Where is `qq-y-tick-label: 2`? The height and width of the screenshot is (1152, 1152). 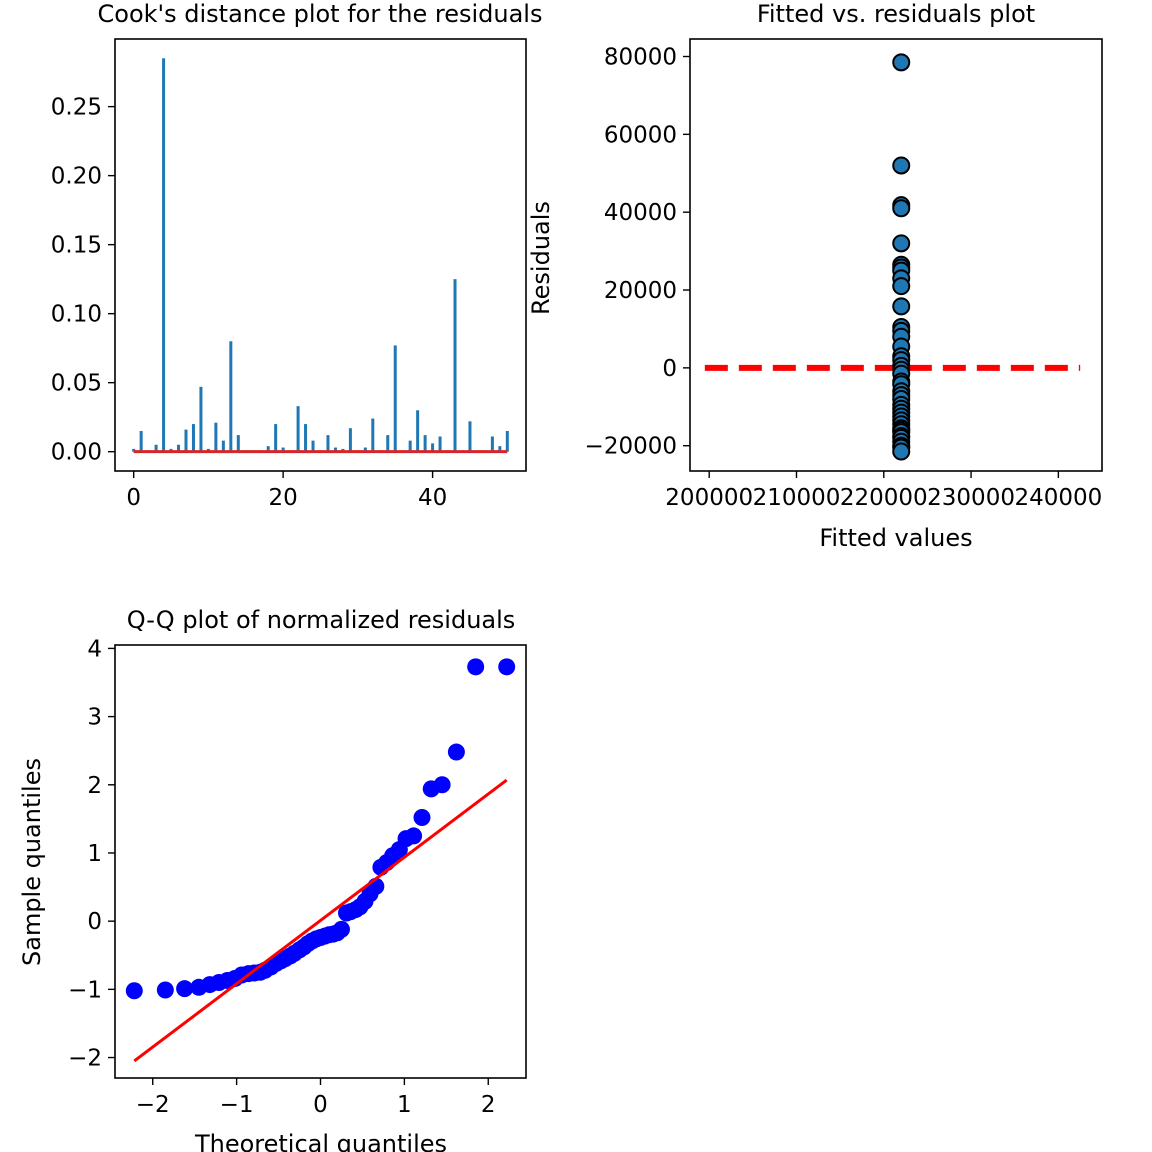
qq-y-tick-label: 2 is located at coordinates (94, 786).